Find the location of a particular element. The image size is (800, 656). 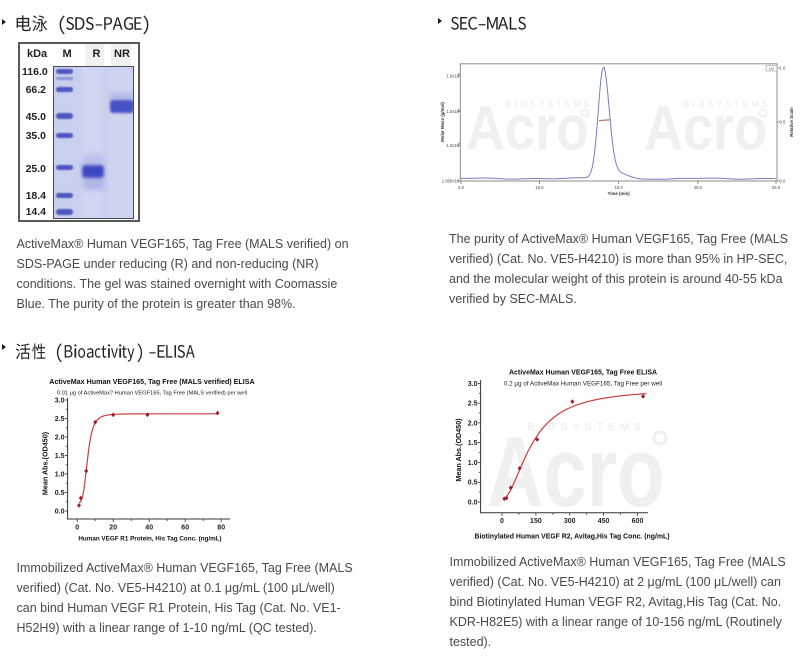

svg-text: 600 is located at coordinates (638, 521).